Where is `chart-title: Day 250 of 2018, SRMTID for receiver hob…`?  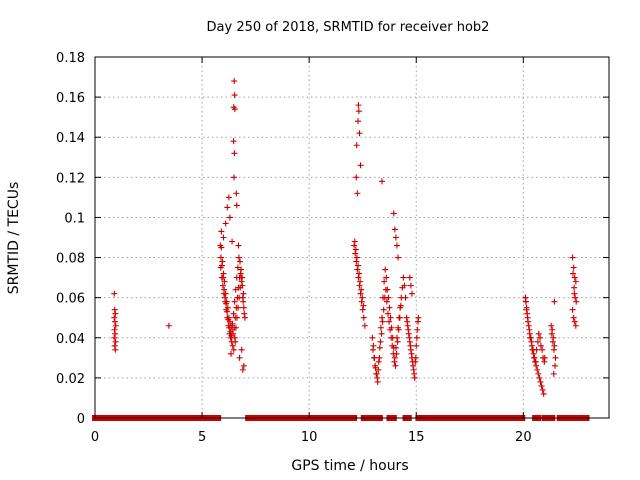 chart-title: Day 250 of 2018, SRMTID for receiver hob… is located at coordinates (348, 27).